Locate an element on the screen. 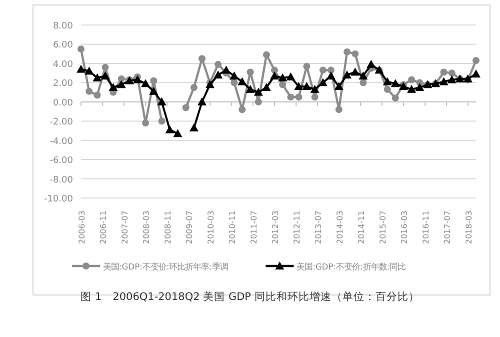 Image resolution: width=500 pixels, height=337 pixels. x-tick-label: 2010-11 is located at coordinates (233, 227).